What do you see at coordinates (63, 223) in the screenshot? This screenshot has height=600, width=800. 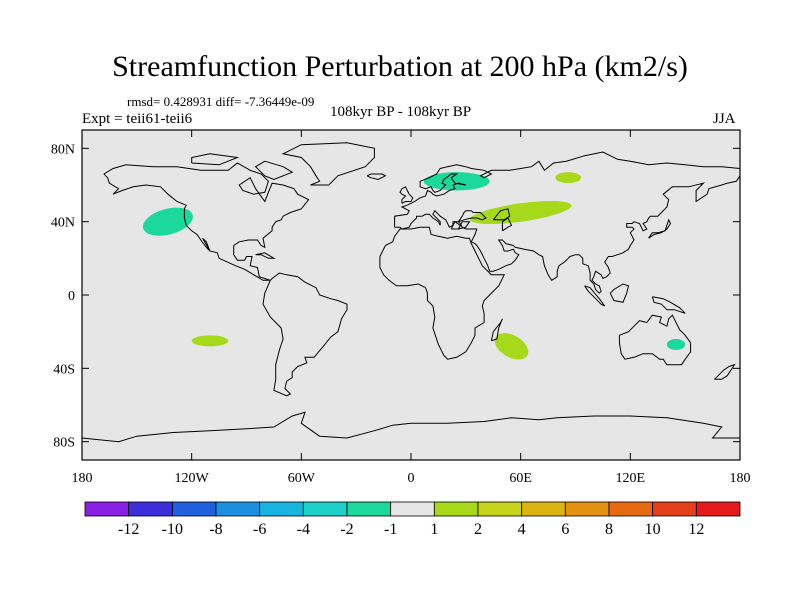 I see `y-tick-label: 40N` at bounding box center [63, 223].